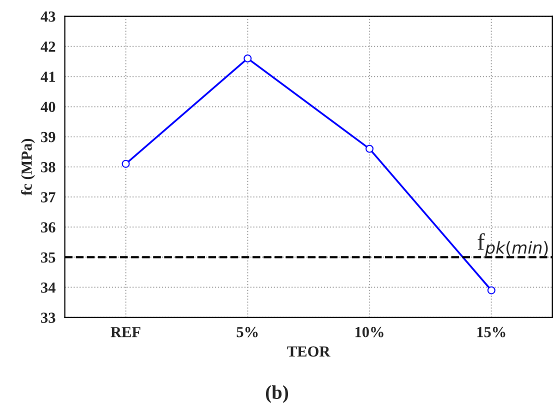 The image size is (554, 407). Describe the element at coordinates (47, 77) in the screenshot. I see `y-tick-label: 41` at that location.